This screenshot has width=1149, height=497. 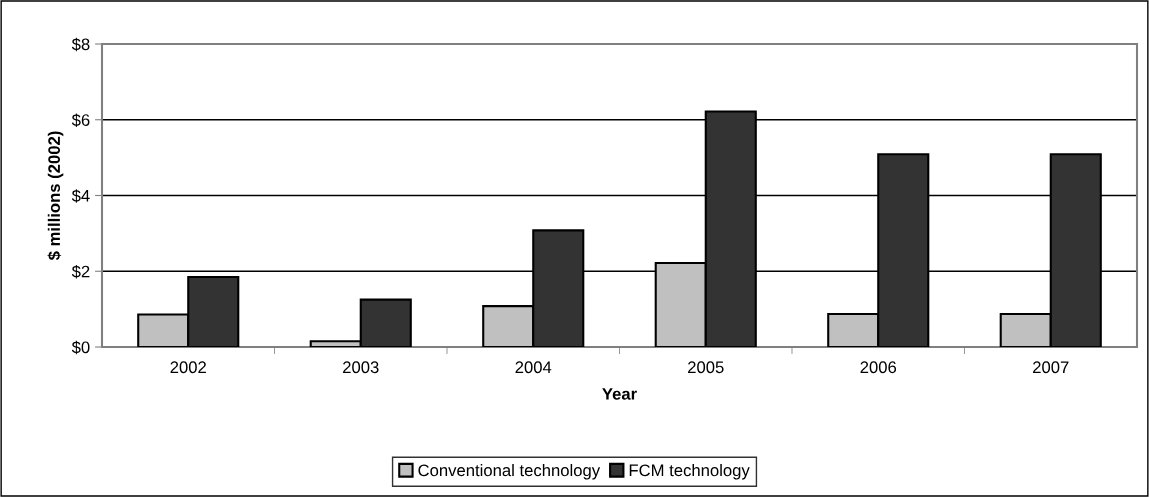 What do you see at coordinates (80, 271) in the screenshot?
I see `y-tick-label: $2` at bounding box center [80, 271].